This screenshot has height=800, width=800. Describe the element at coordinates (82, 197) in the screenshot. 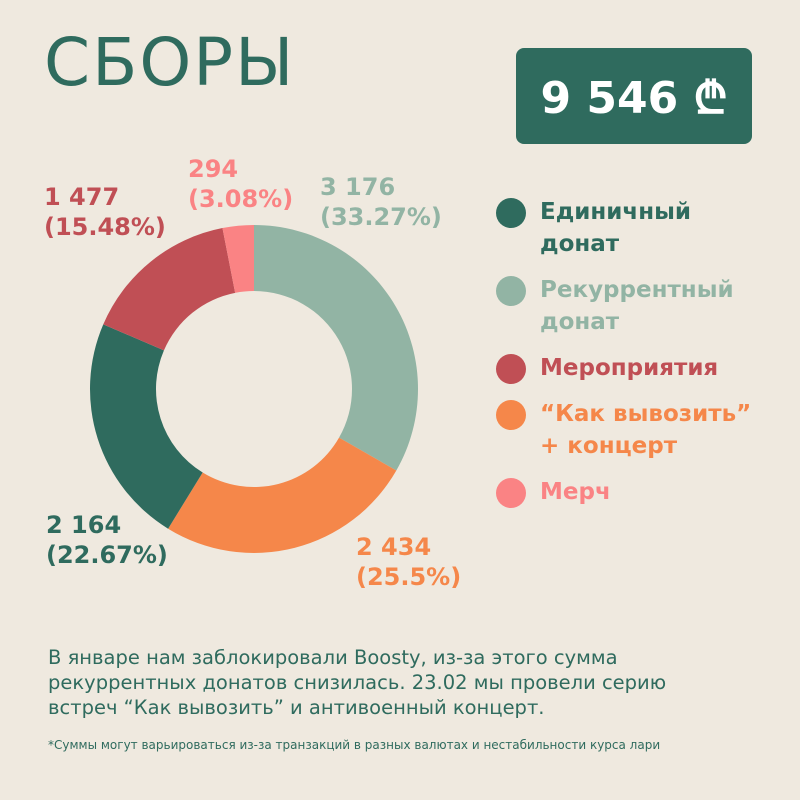

I see `data-label-value: 1 477` at that location.